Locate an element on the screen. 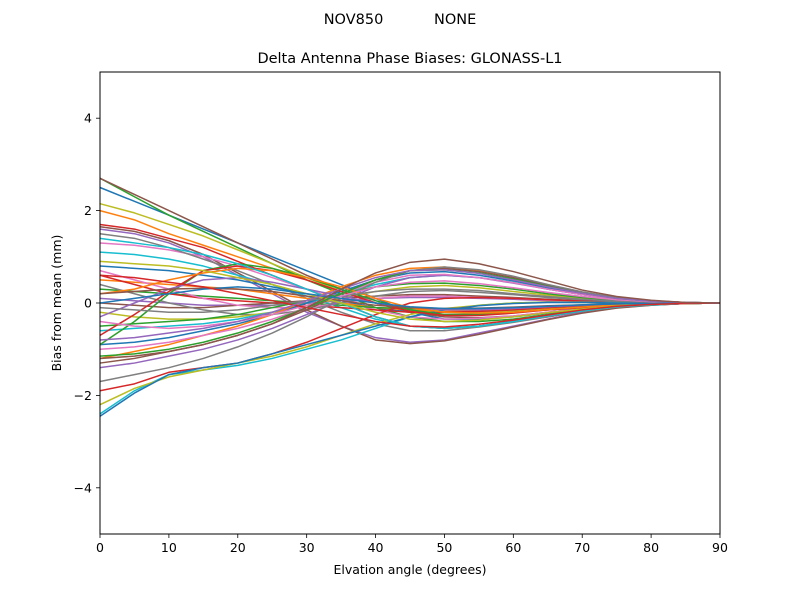 This screenshot has height=600, width=800. x-tick-label: 20 is located at coordinates (238, 547).